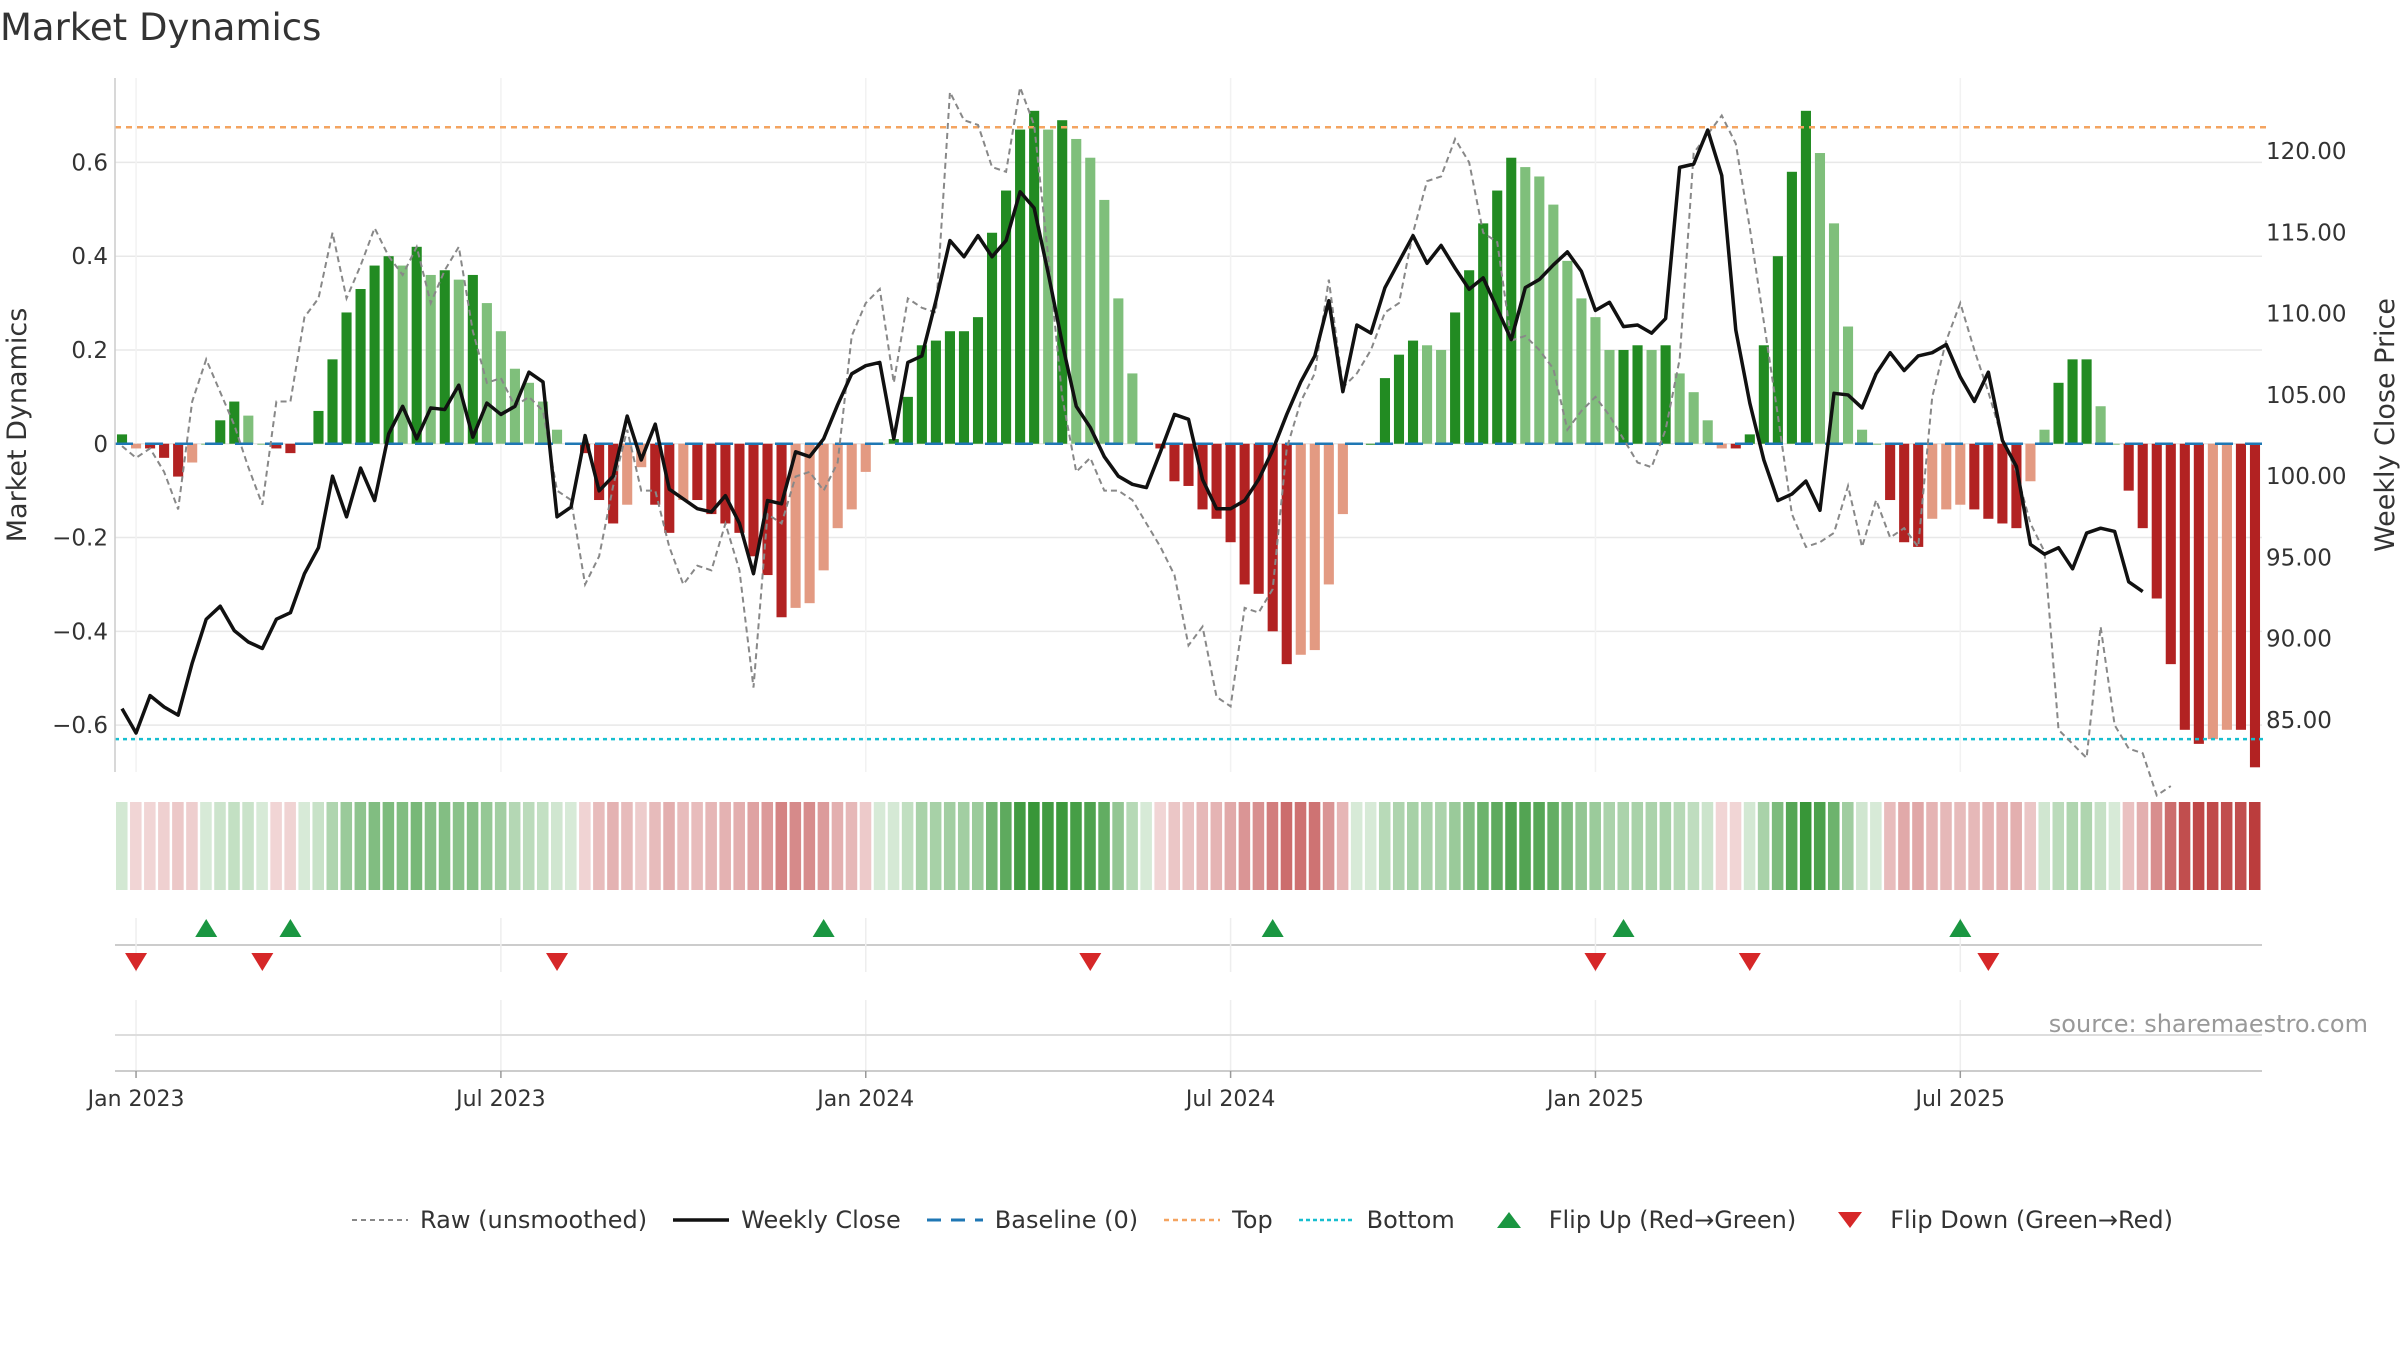 Image resolution: width=2400 pixels, height=1350 pixels. I want to click on legend-symbol-baseline, so click(954, 1220).